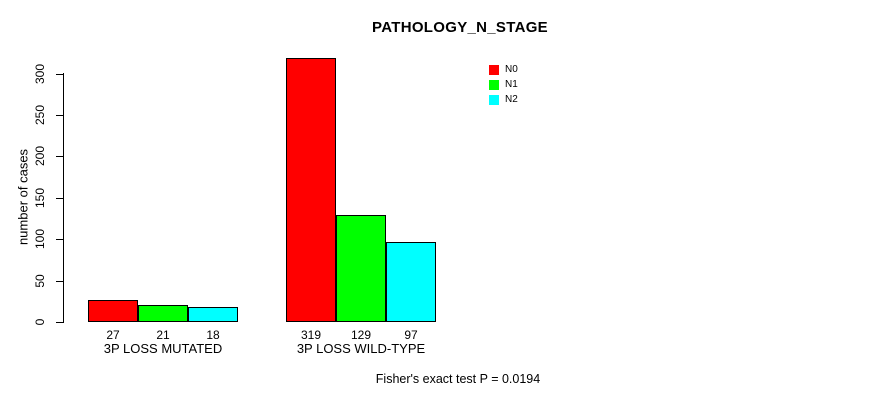 The height and width of the screenshot is (400, 890). What do you see at coordinates (311, 335) in the screenshot?
I see `bar-value-label: 319` at bounding box center [311, 335].